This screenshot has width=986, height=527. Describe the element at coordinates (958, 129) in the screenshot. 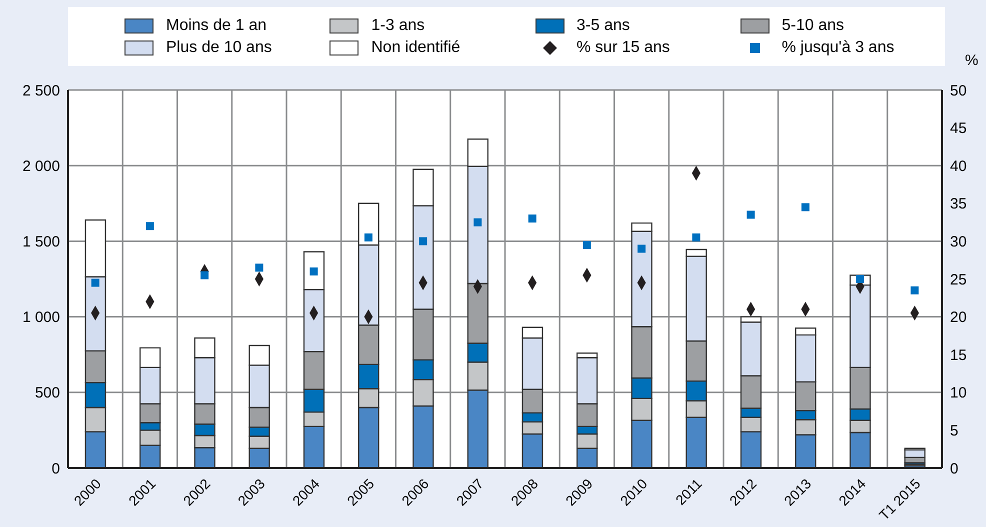

I see `y2-tick-label: 45` at that location.